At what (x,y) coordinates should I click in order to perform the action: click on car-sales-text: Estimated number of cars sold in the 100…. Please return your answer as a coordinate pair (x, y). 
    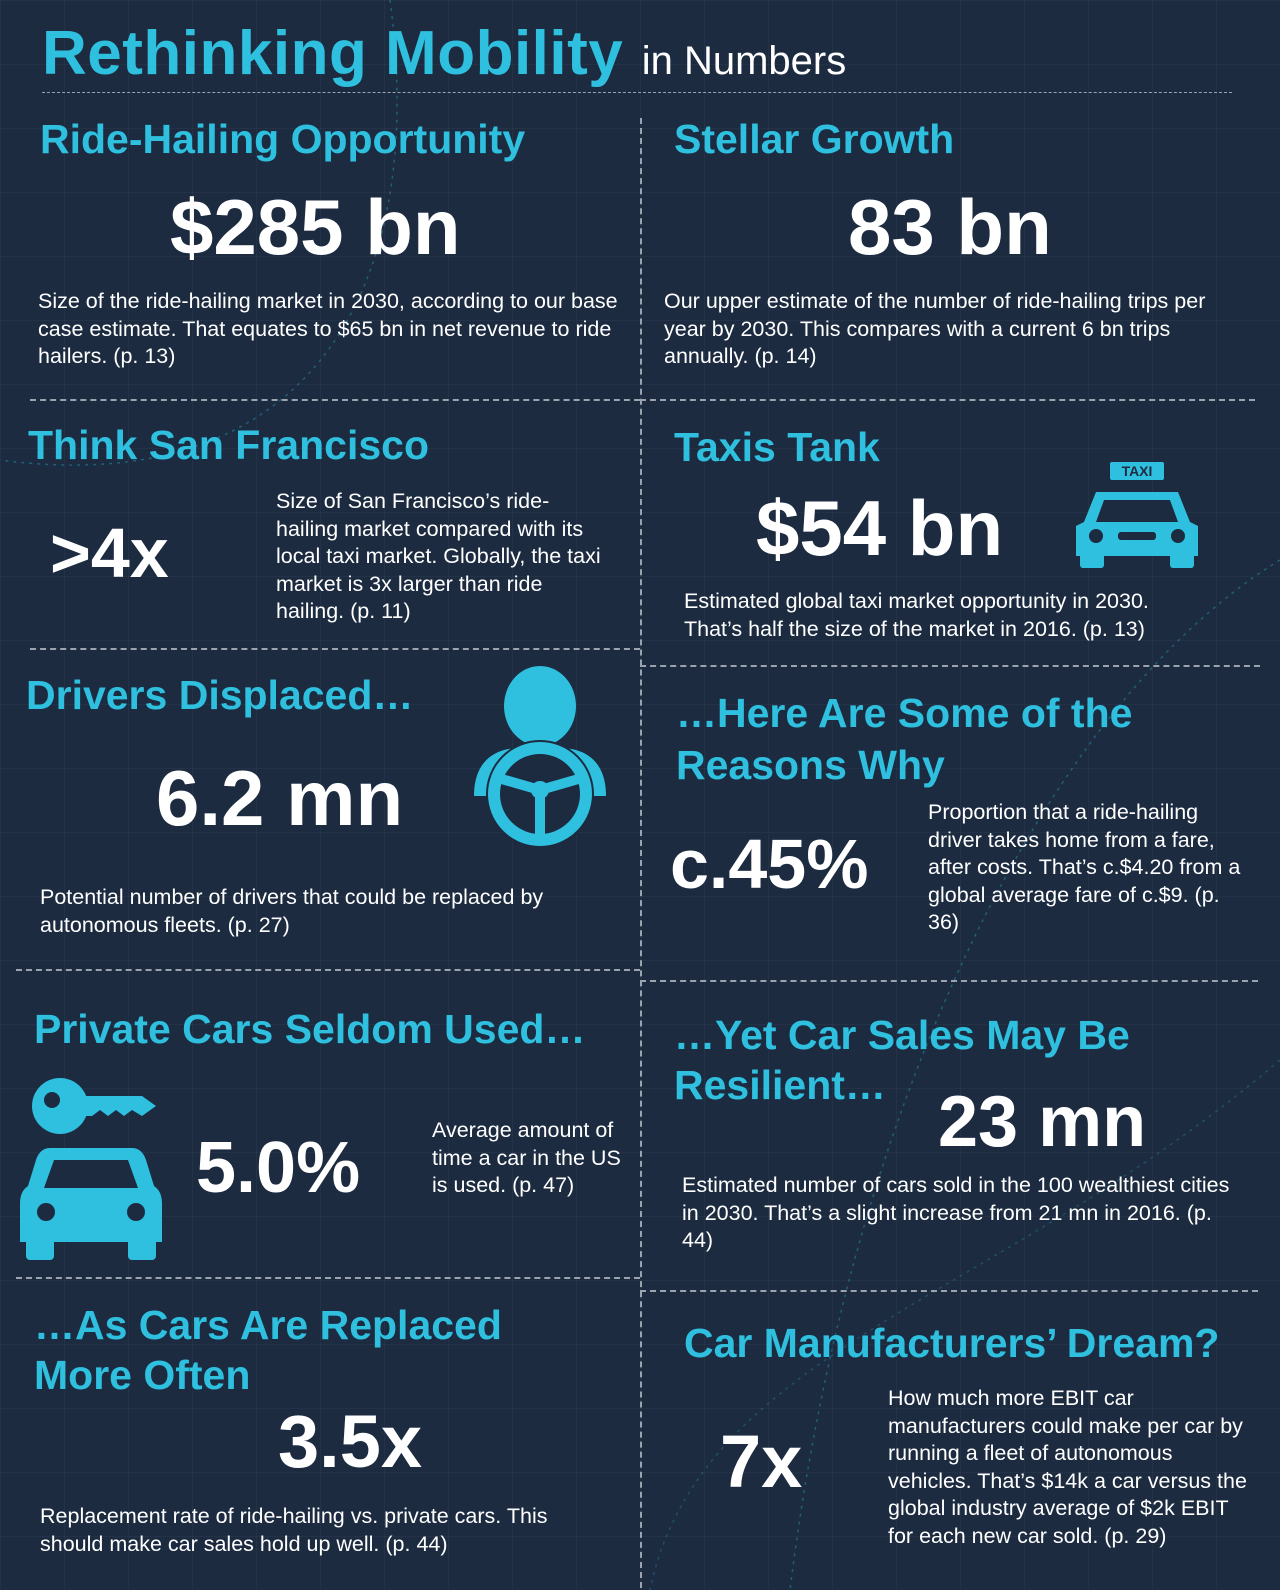
    Looking at the image, I should click on (956, 1212).